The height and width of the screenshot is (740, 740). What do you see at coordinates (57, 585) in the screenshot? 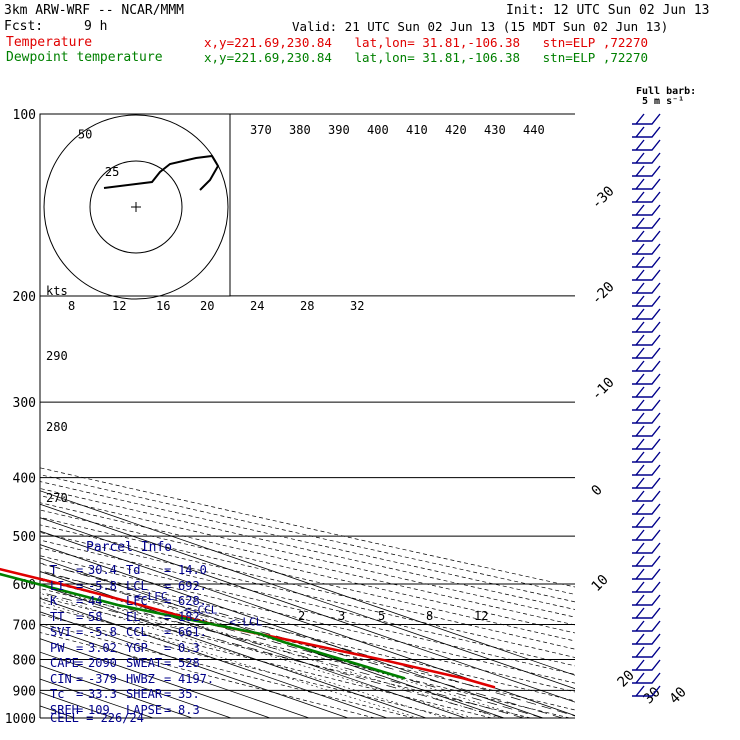
I see `parcel-info-cell: LI` at bounding box center [57, 585].